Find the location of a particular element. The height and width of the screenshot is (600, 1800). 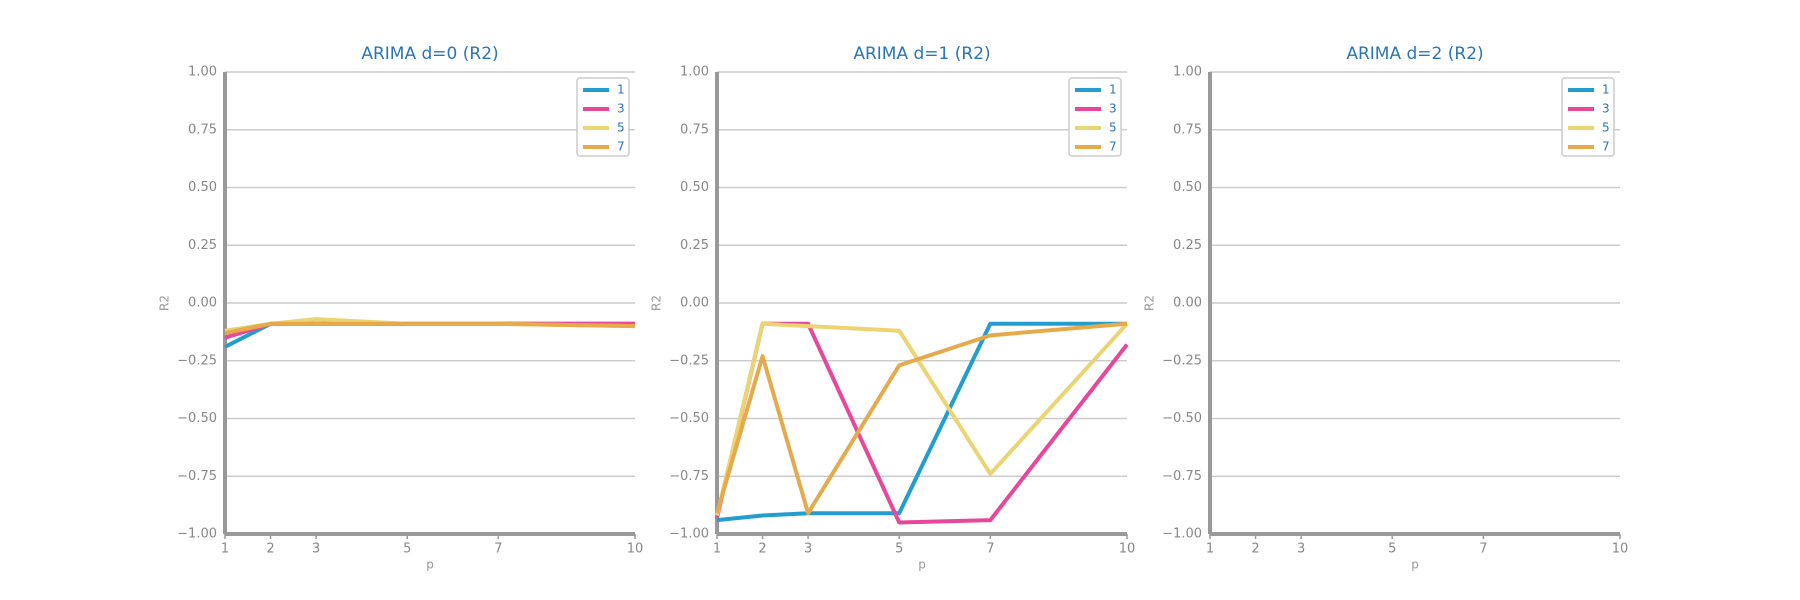

chart-title: ARIMA d=2 (R2) is located at coordinates (1414, 54).